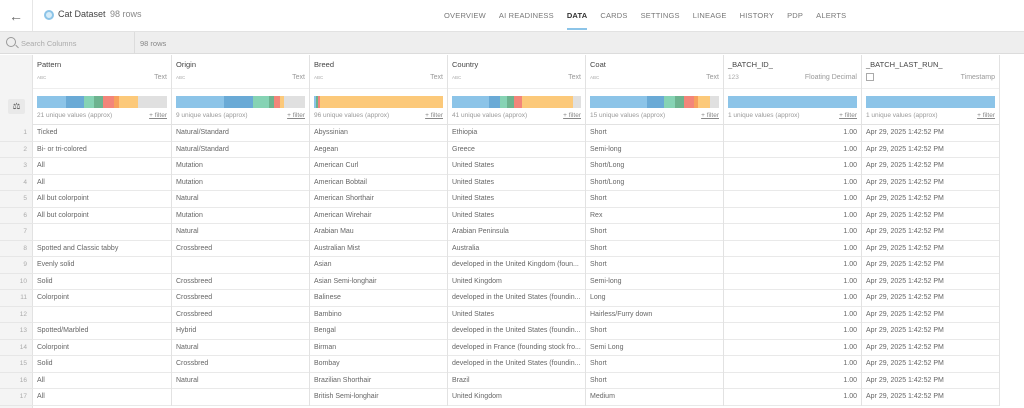 This screenshot has height=408, width=1024. Describe the element at coordinates (240, 249) in the screenshot. I see `table-cell: Crossbreed` at that location.